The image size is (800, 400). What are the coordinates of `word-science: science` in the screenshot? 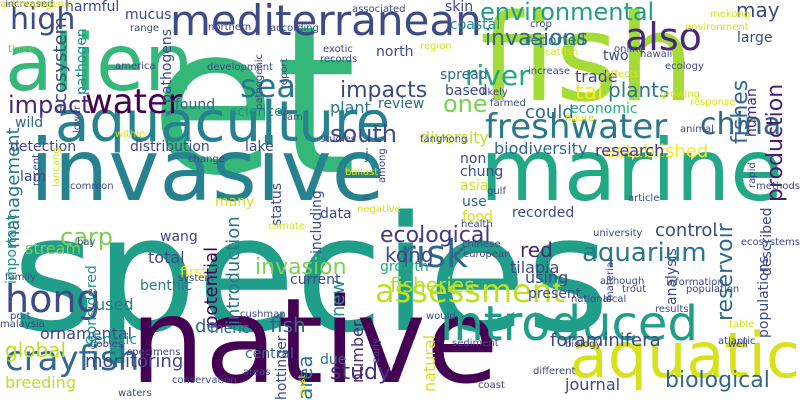 It's located at (256, 112).